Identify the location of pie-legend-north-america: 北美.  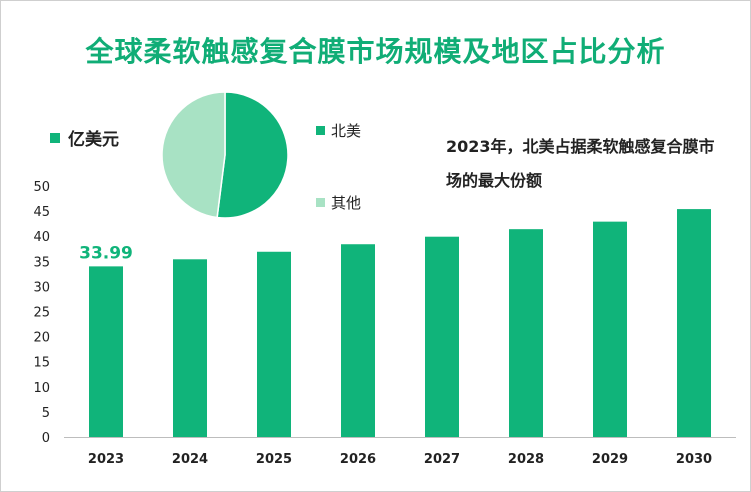
(338, 130).